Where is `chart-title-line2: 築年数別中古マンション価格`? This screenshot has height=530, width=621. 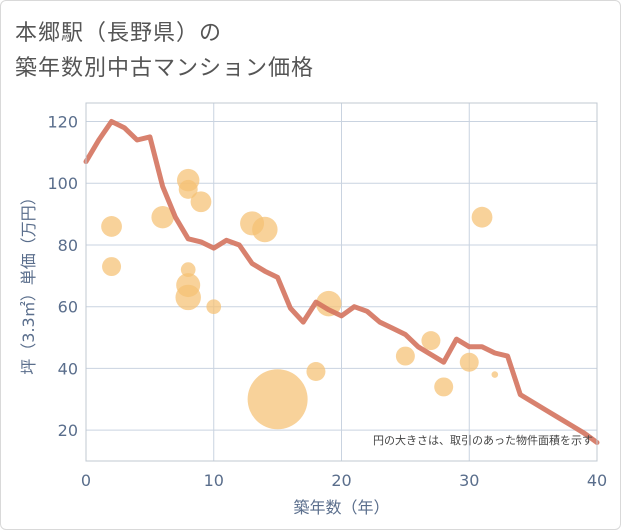
chart-title-line2: 築年数別中古マンション価格 is located at coordinates (165, 68).